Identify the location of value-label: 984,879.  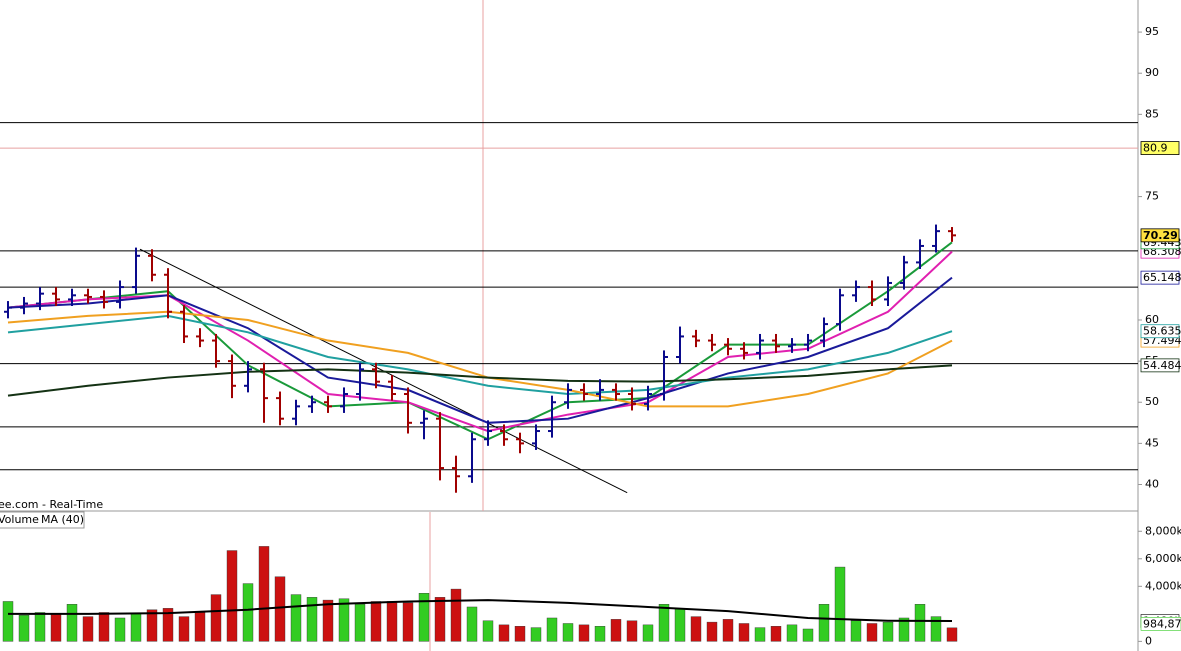
(1162, 623).